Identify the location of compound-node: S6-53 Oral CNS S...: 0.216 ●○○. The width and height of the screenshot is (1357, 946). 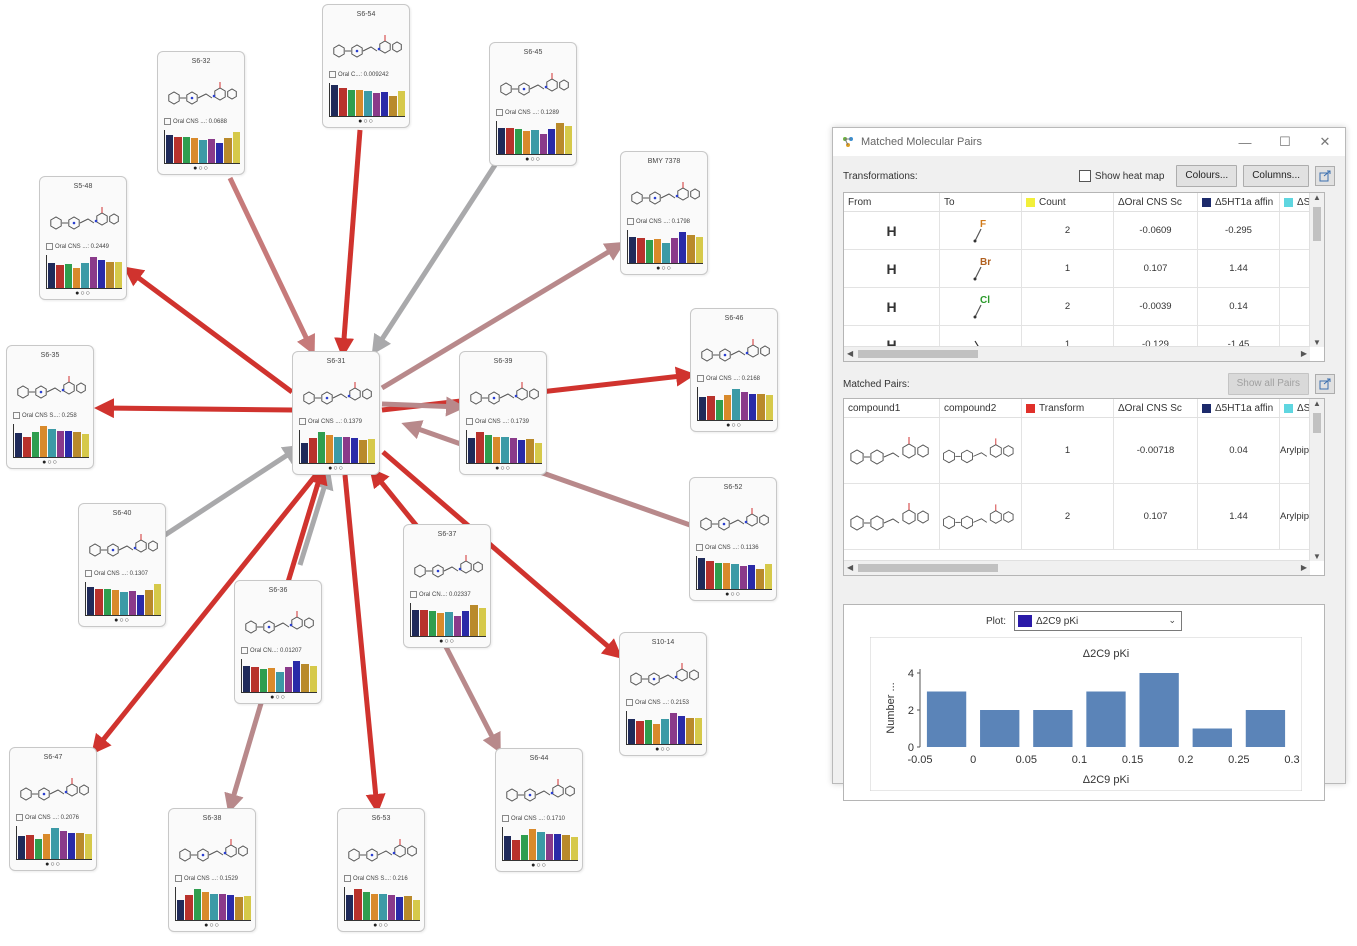
(381, 870).